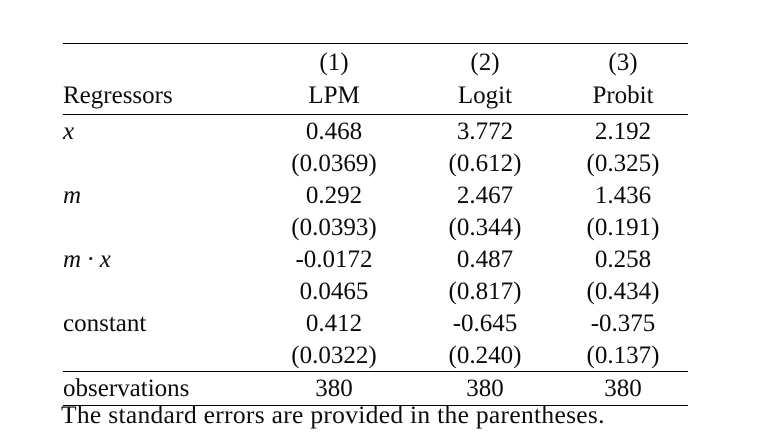 This screenshot has height=446, width=772. I want to click on regressors-header: Regressors, so click(159, 96).